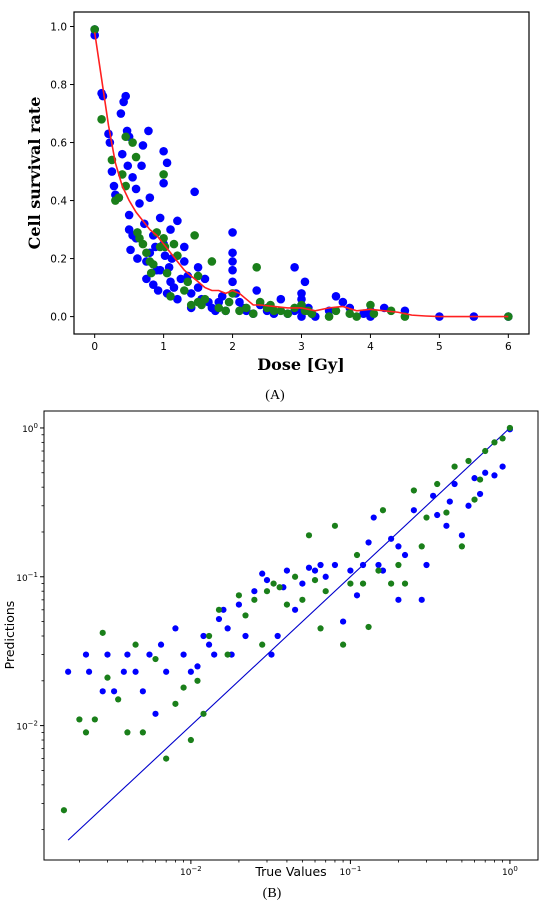 The width and height of the screenshot is (550, 904). Describe the element at coordinates (58, 318) in the screenshot. I see `panel-a-ytick-label: 0.0` at that location.